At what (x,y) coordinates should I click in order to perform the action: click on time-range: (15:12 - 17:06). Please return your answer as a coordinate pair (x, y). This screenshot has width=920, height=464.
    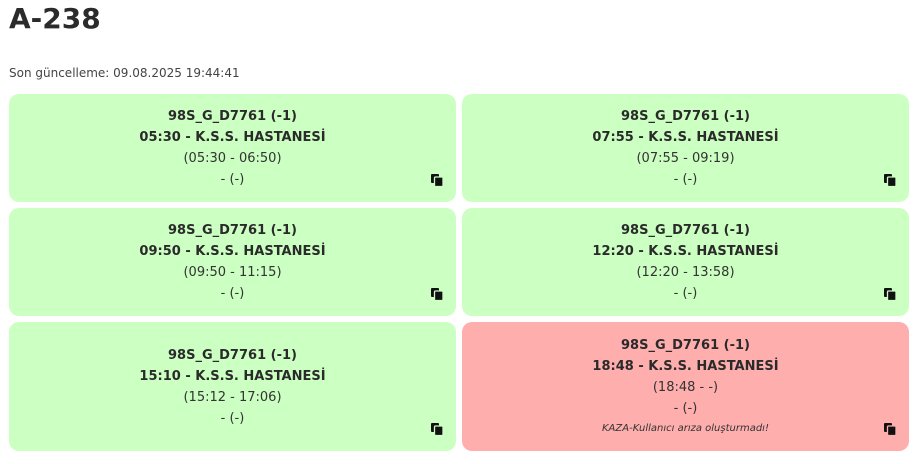
    Looking at the image, I should click on (232, 397).